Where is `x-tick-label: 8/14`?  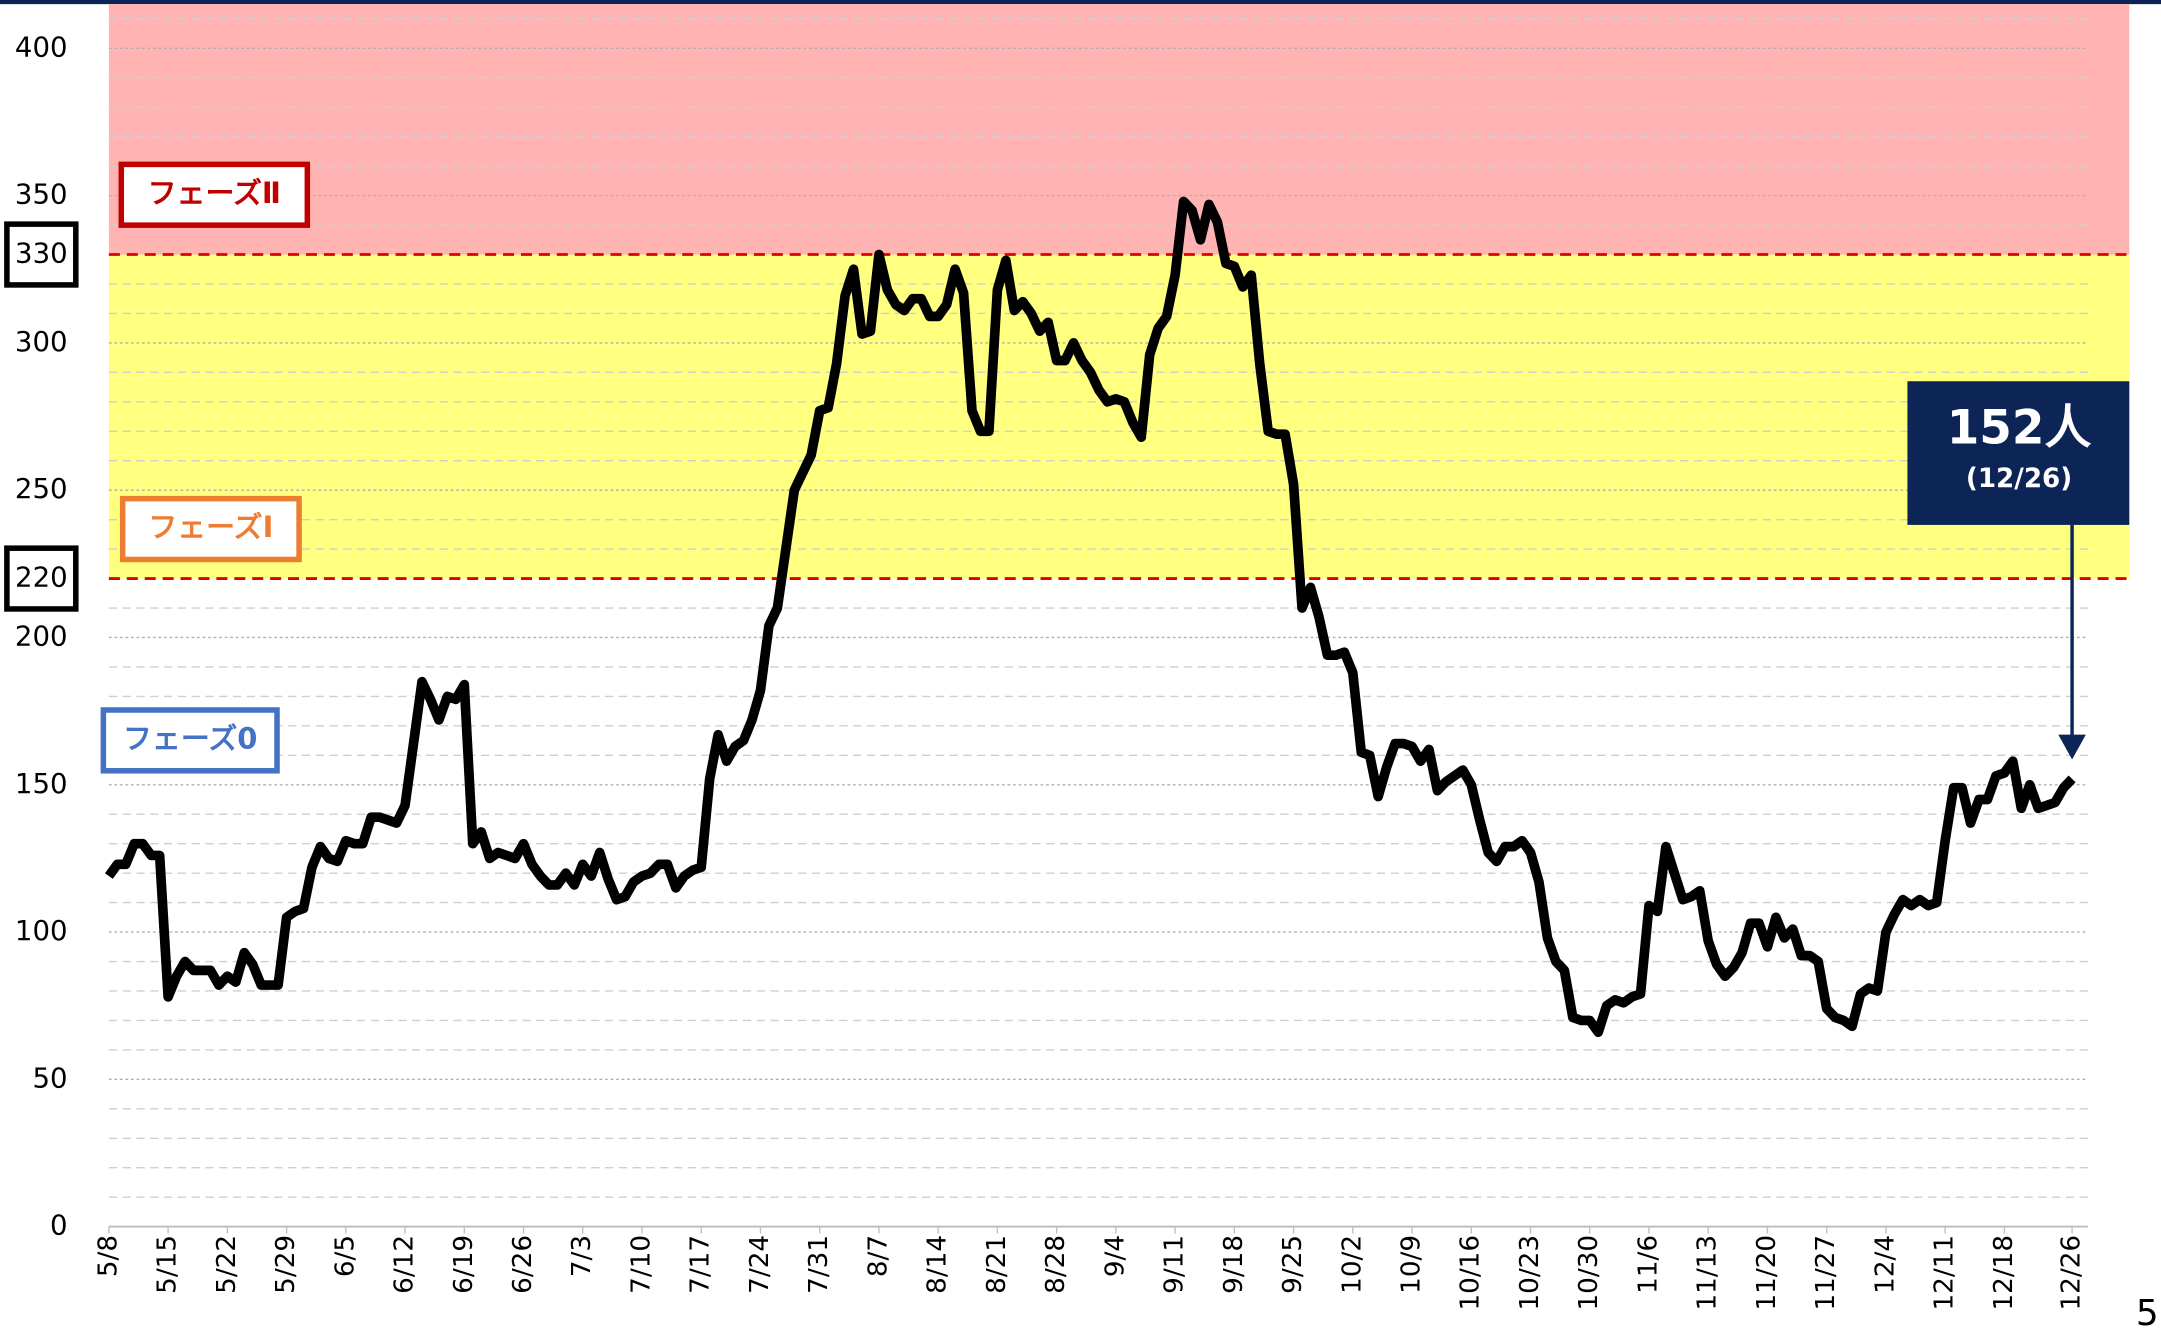 x-tick-label: 8/14 is located at coordinates (938, 1264).